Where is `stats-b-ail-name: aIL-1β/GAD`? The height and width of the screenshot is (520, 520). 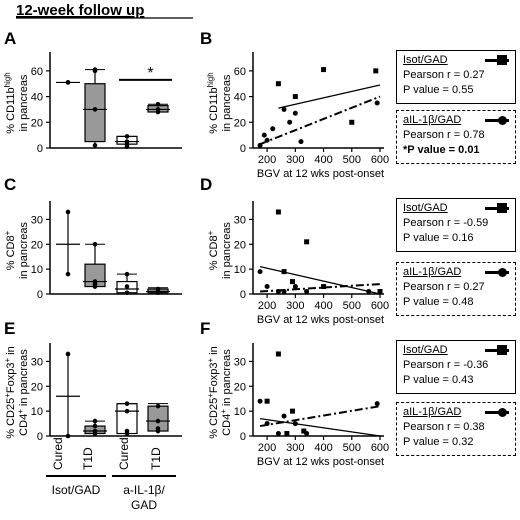 stats-b-ail-name: aIL-1β/GAD is located at coordinates (432, 120).